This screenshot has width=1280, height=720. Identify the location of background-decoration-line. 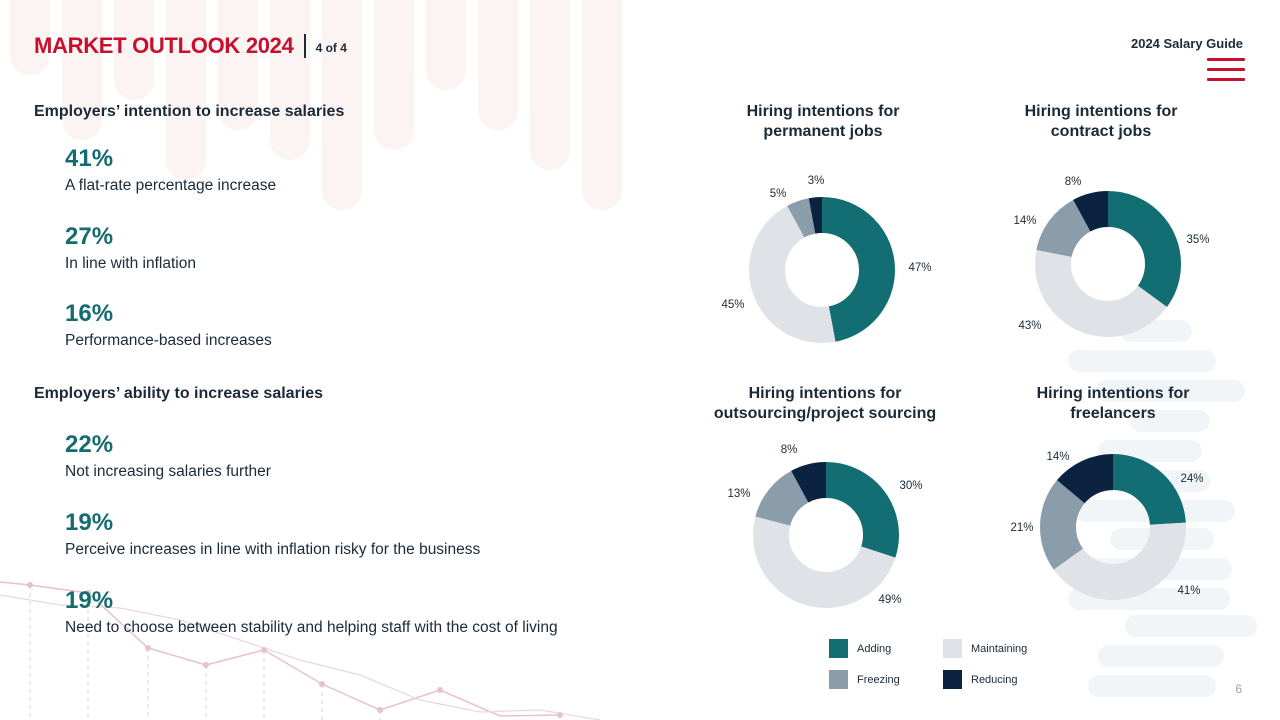
(300, 650).